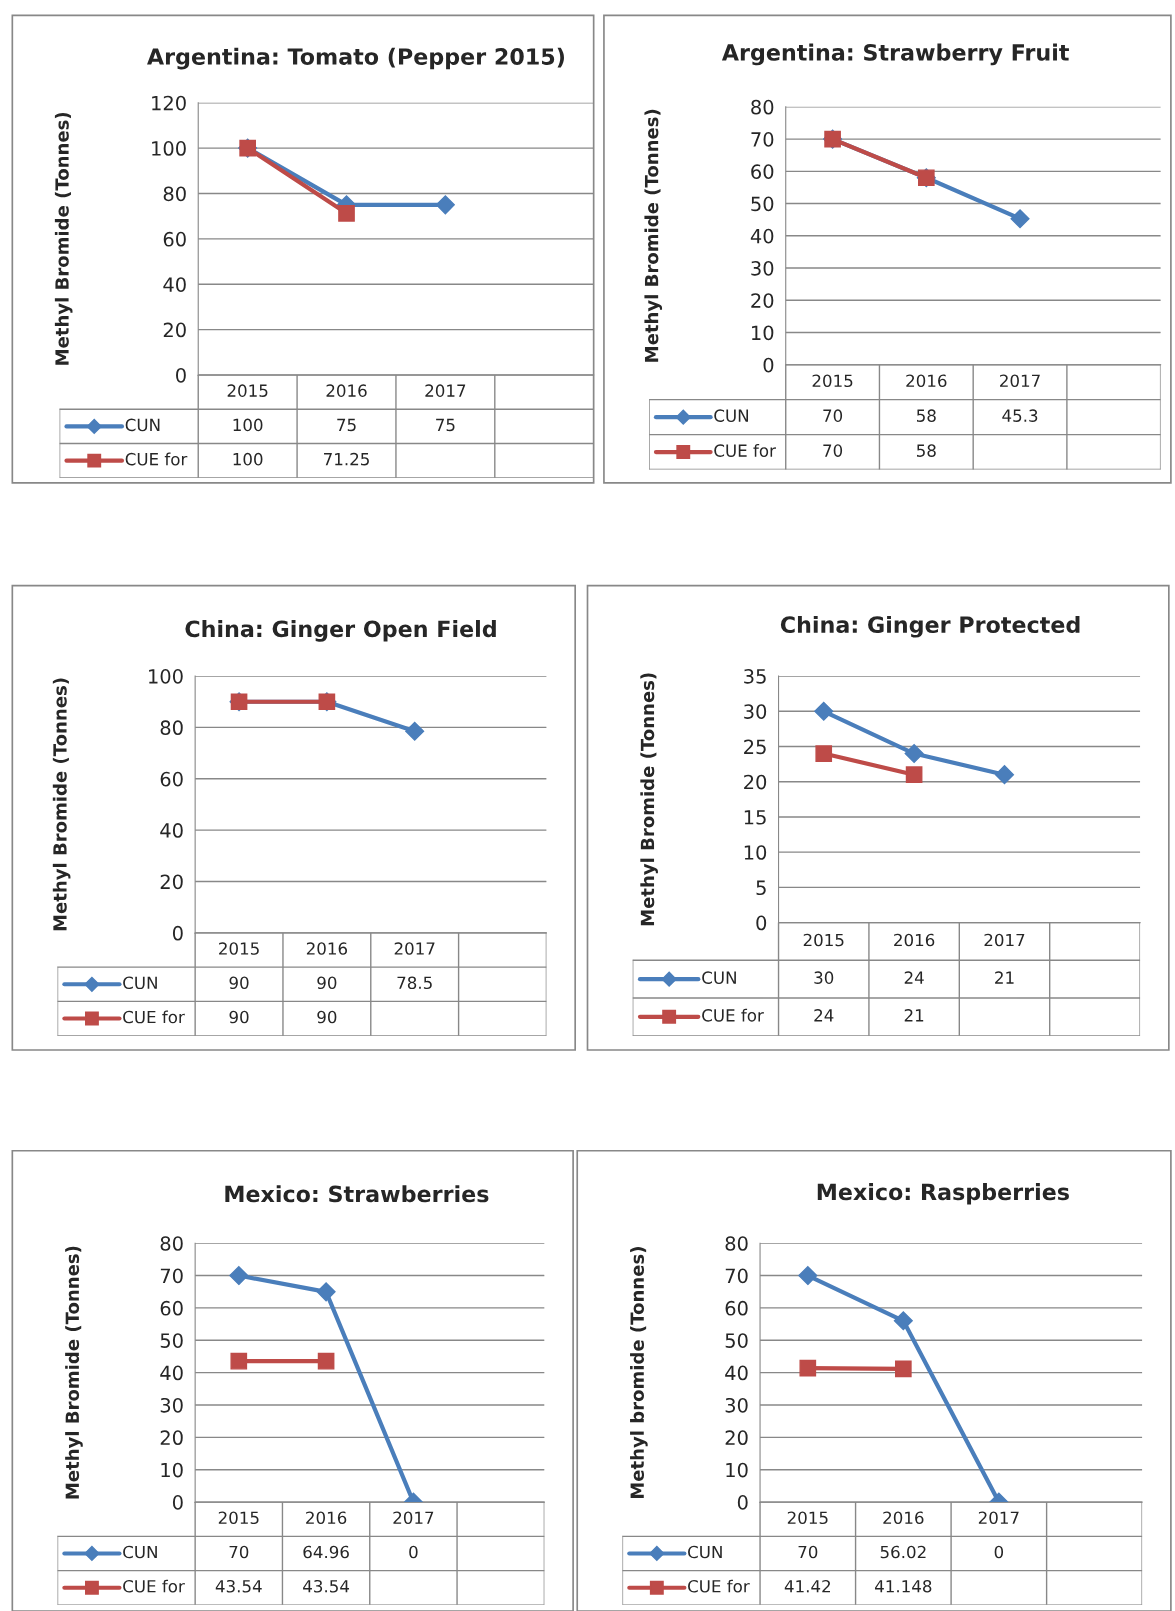 This screenshot has height=1611, width=1175. What do you see at coordinates (326, 1552) in the screenshot?
I see `data-label: 64.96` at bounding box center [326, 1552].